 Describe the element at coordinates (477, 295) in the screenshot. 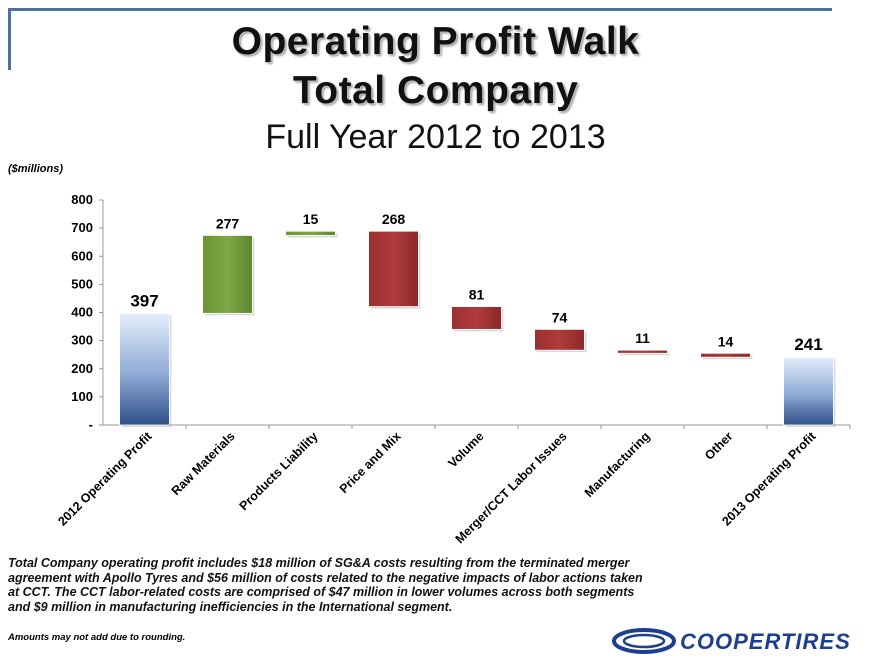

I see `data-label: 81` at that location.